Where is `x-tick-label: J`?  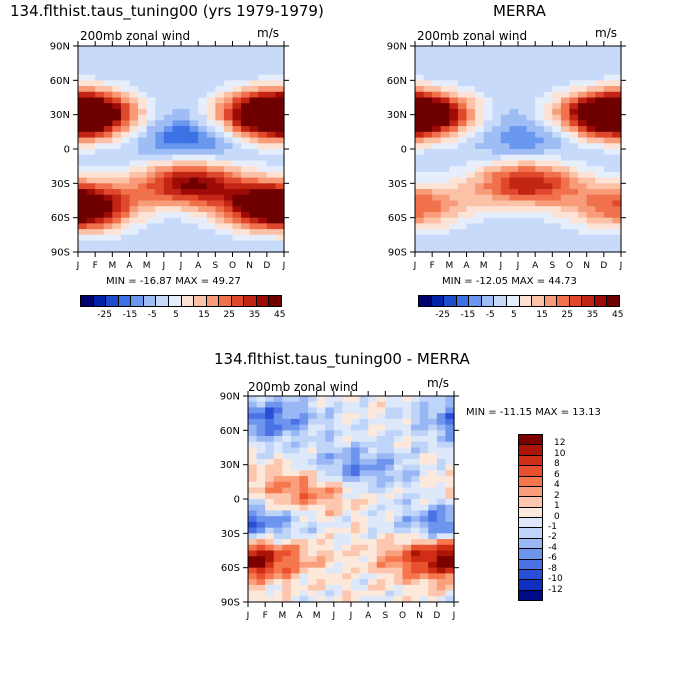 x-tick-label: J is located at coordinates (415, 266).